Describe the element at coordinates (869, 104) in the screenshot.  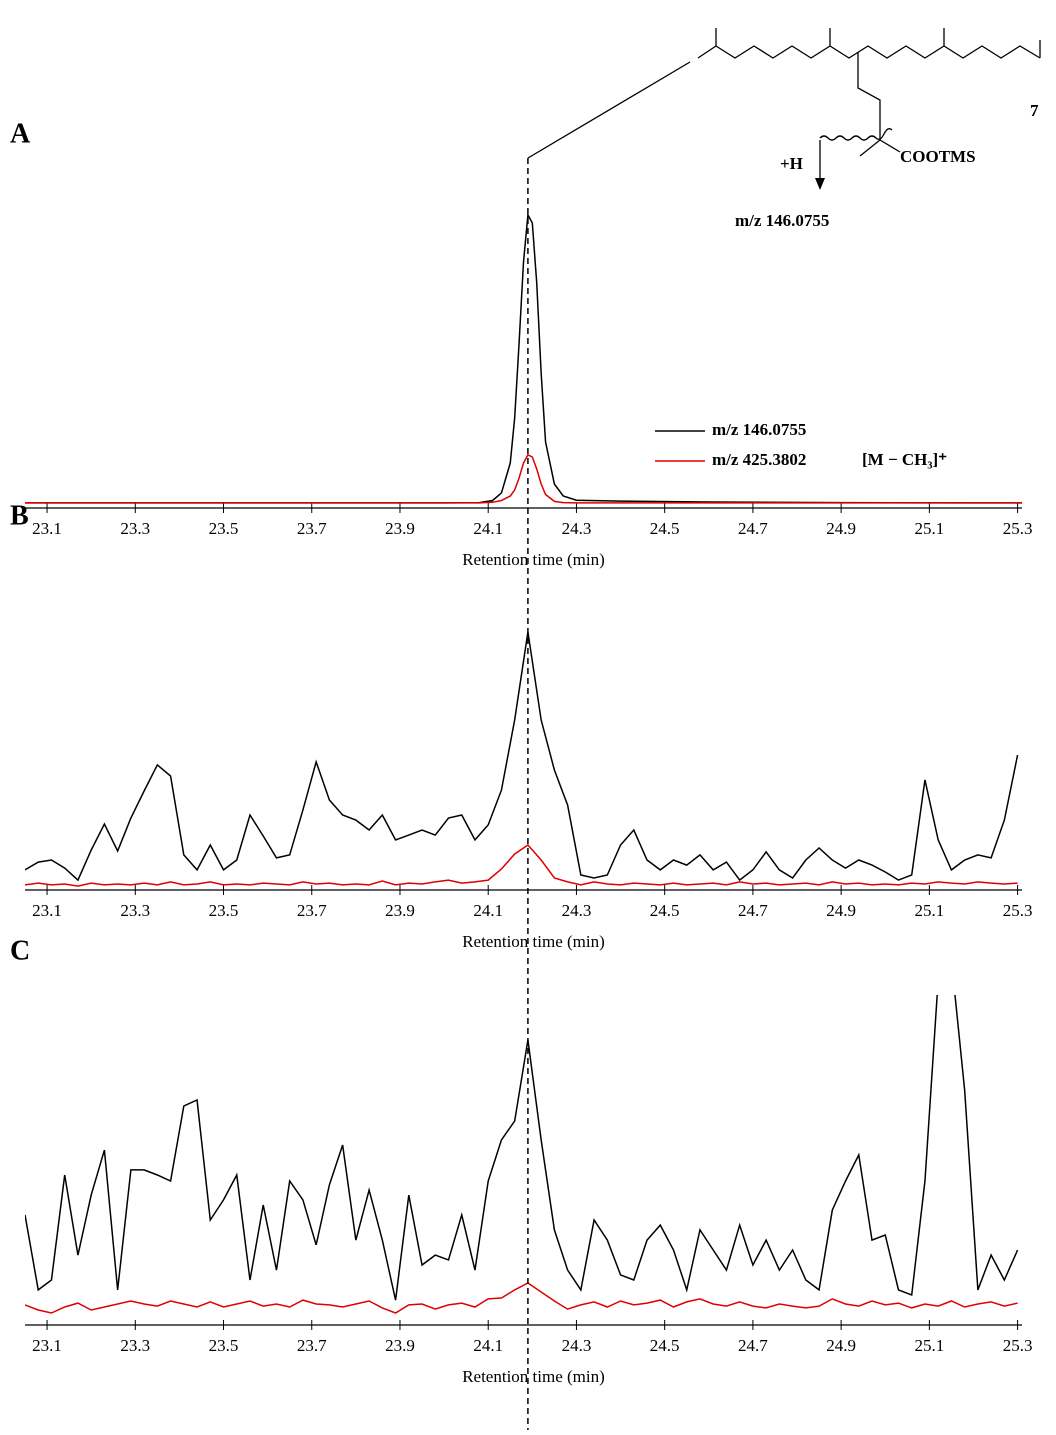
I see `side-chain` at that location.